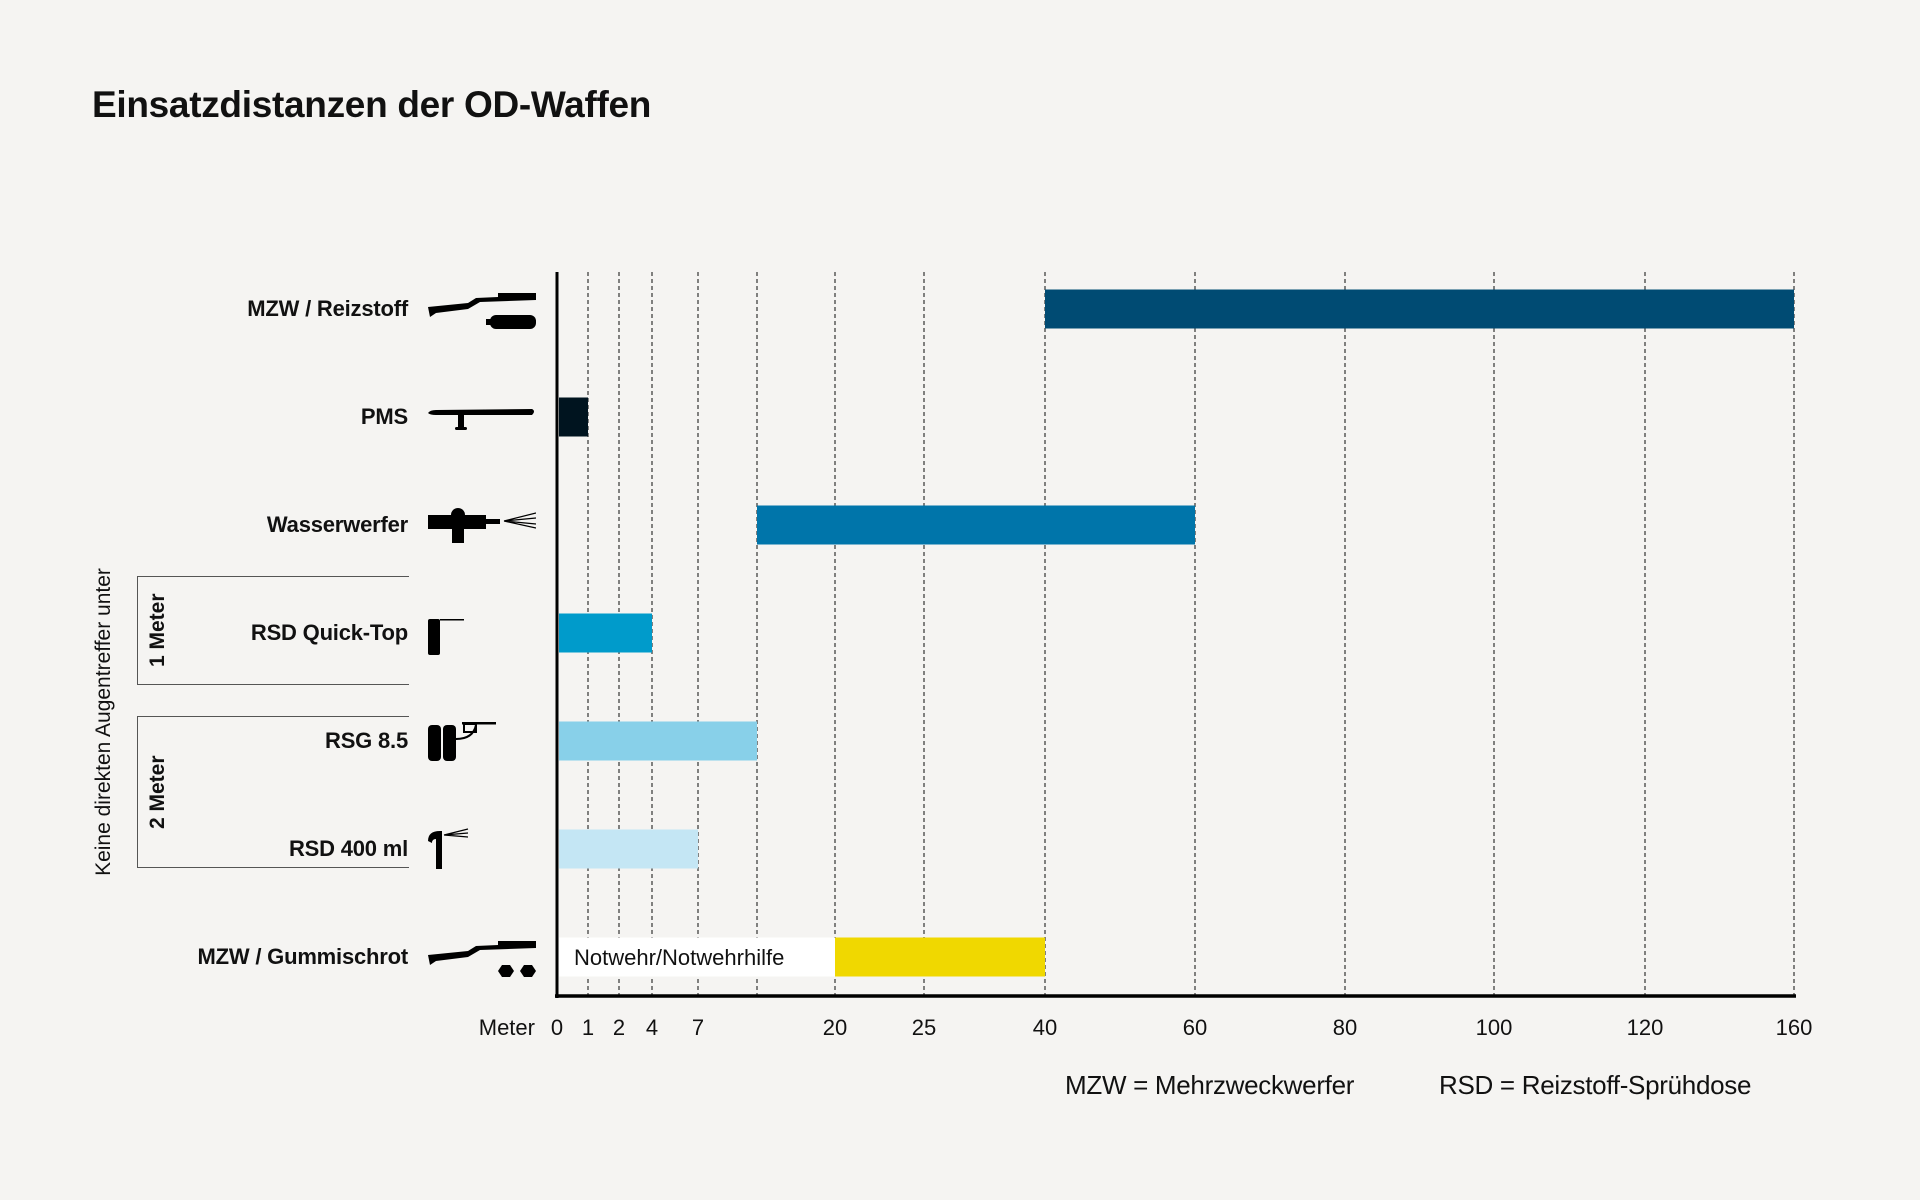 The image size is (1920, 1200). I want to click on tick-label: 80, so click(1345, 1027).